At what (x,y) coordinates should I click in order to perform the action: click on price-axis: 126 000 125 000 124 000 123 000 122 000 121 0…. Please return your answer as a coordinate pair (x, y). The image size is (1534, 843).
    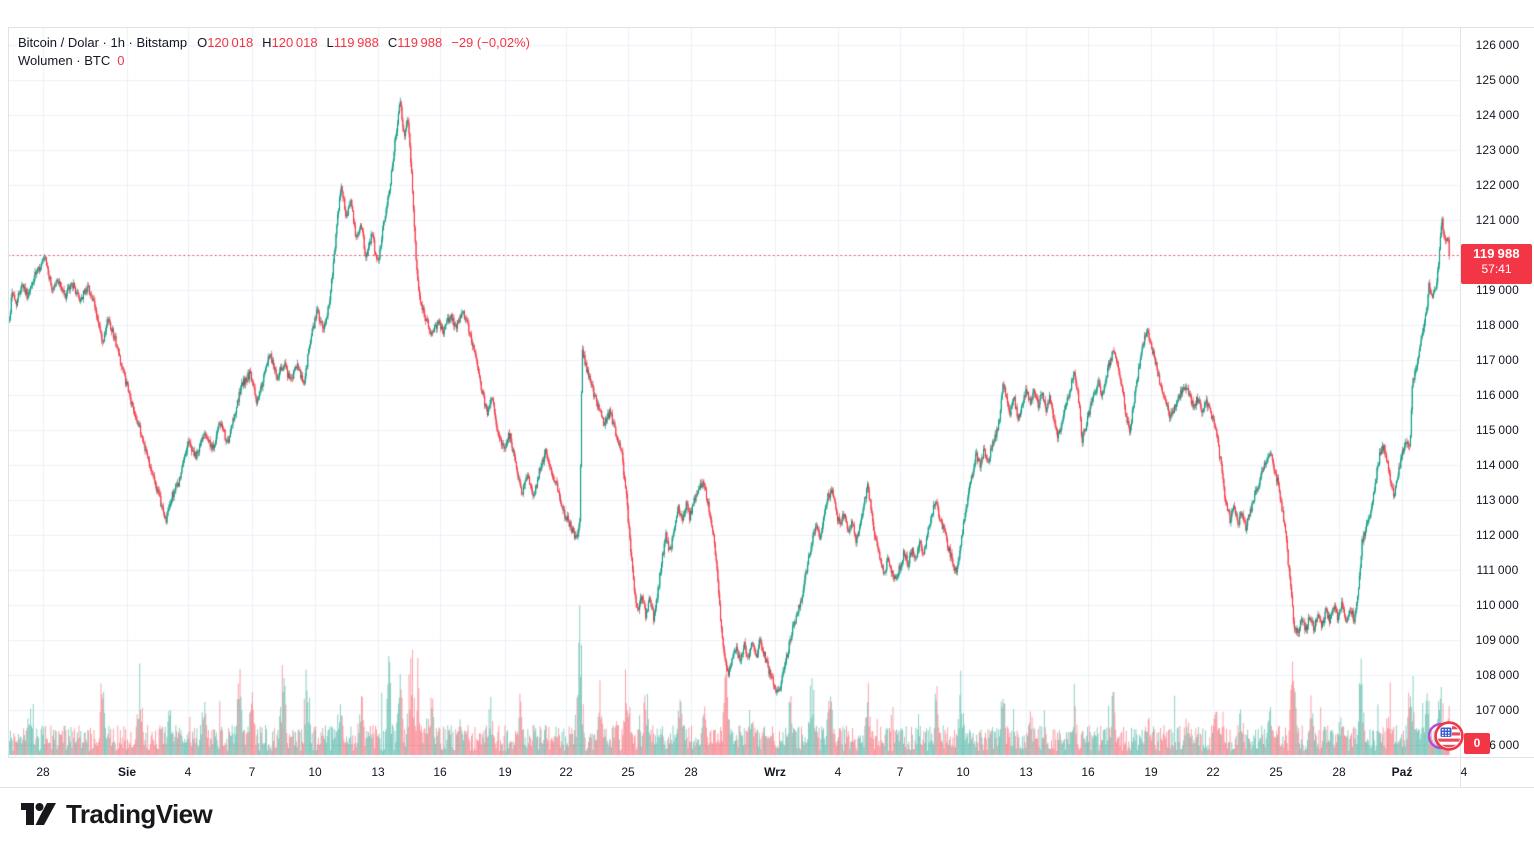
    Looking at the image, I should click on (1497, 407).